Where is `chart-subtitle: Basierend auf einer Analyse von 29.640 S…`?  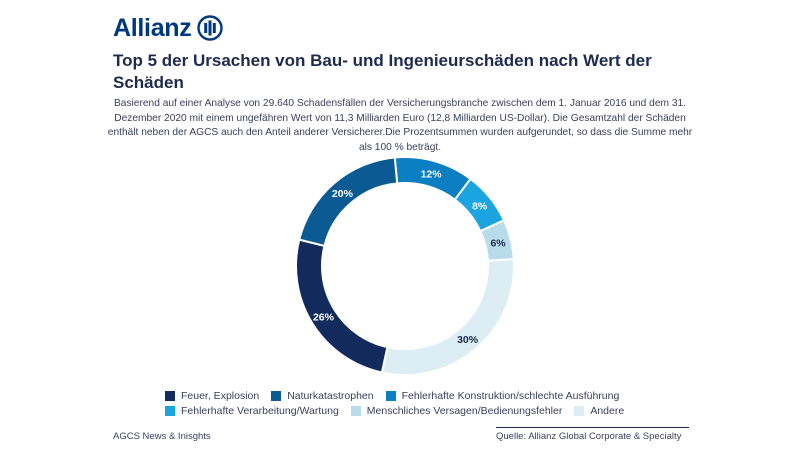 chart-subtitle: Basierend auf einer Analyse von 29.640 S… is located at coordinates (400, 125).